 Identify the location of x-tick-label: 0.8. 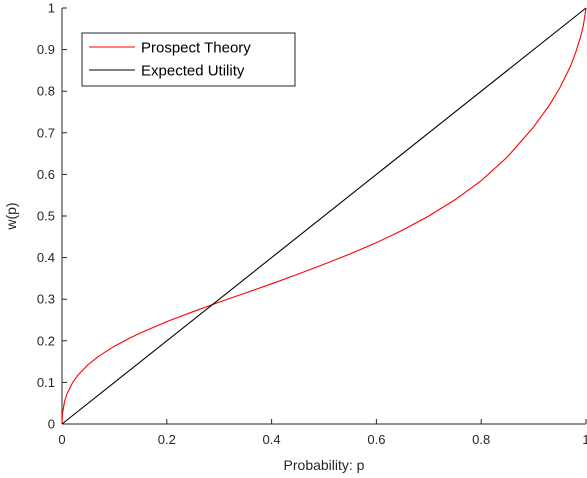
(481, 439).